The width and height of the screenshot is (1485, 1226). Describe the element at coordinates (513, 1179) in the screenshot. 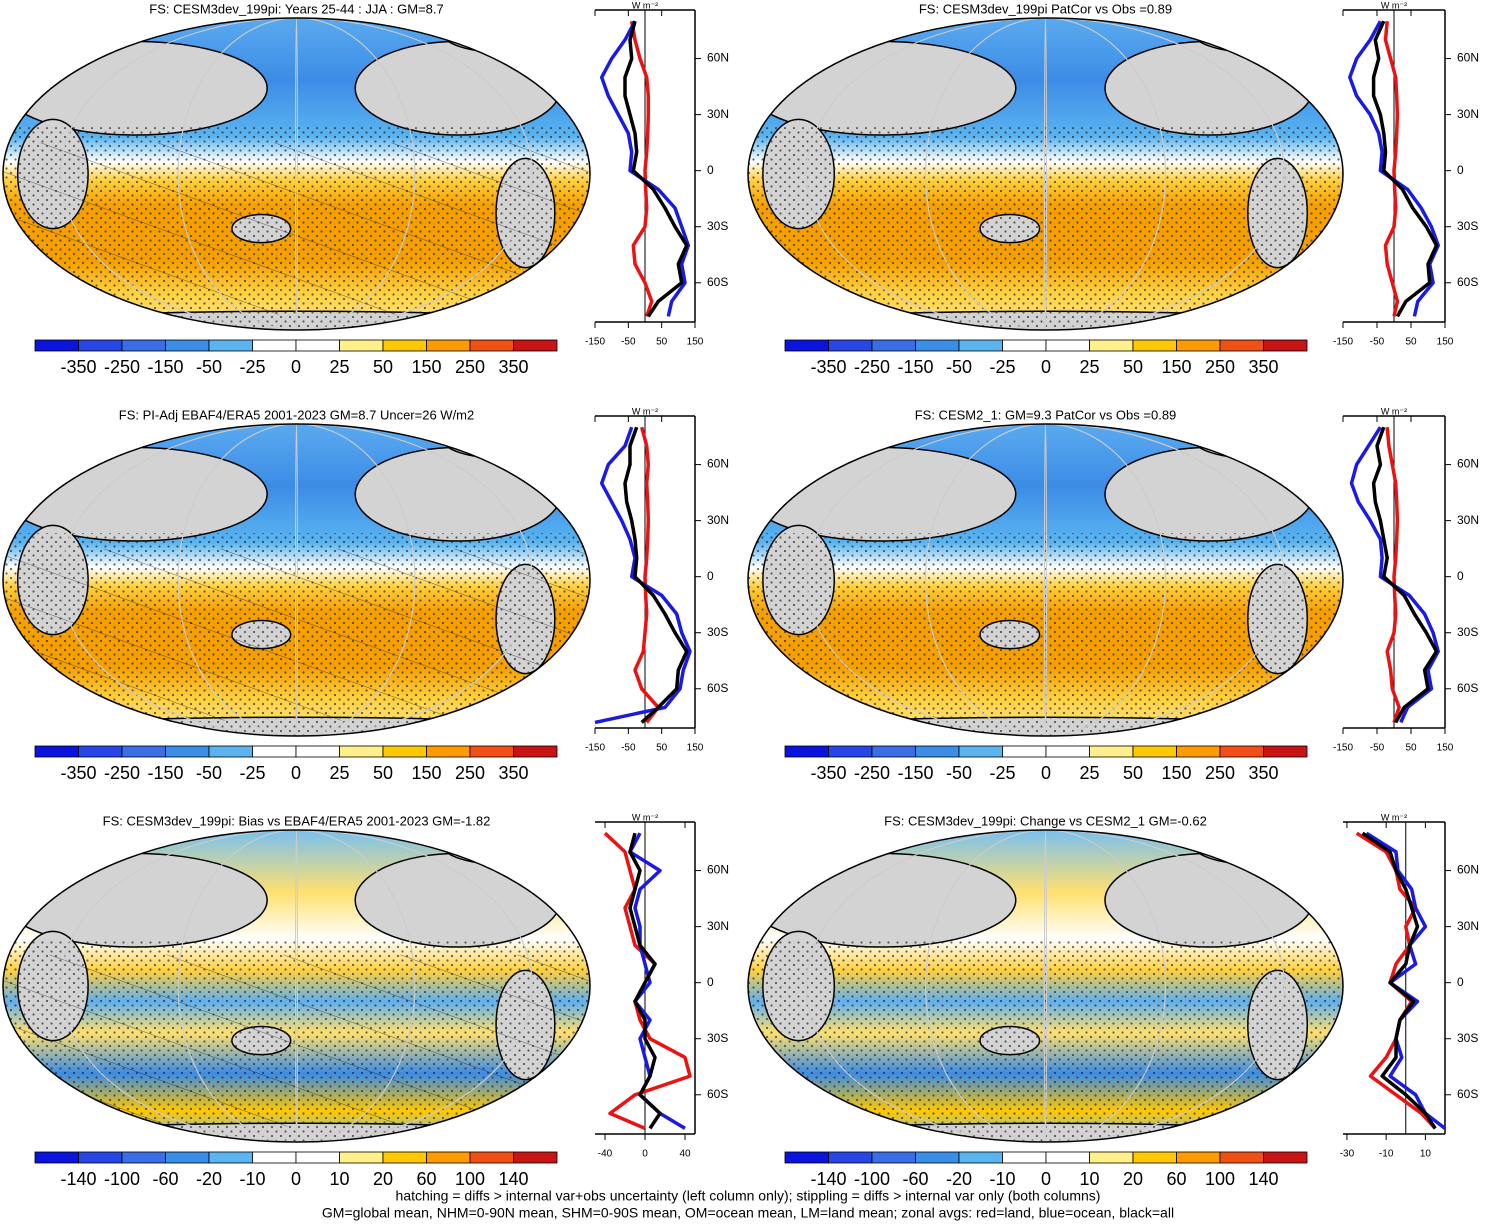

I see `colorbar-label: 140` at that location.